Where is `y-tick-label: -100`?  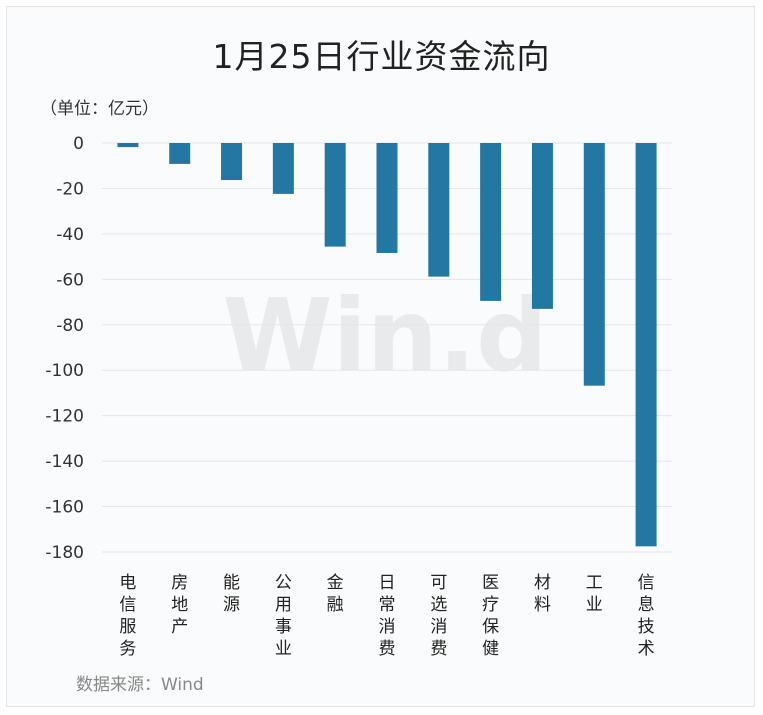
y-tick-label: -100 is located at coordinates (64, 371).